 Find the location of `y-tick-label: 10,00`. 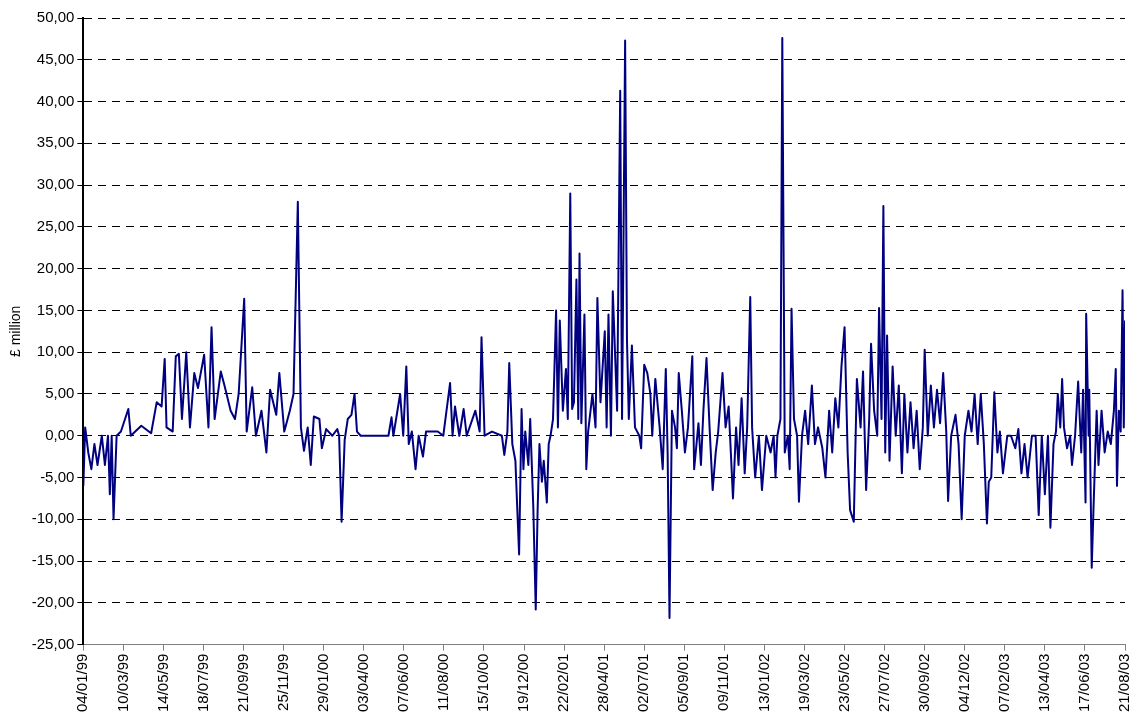

y-tick-label: 10,00 is located at coordinates (55, 351).